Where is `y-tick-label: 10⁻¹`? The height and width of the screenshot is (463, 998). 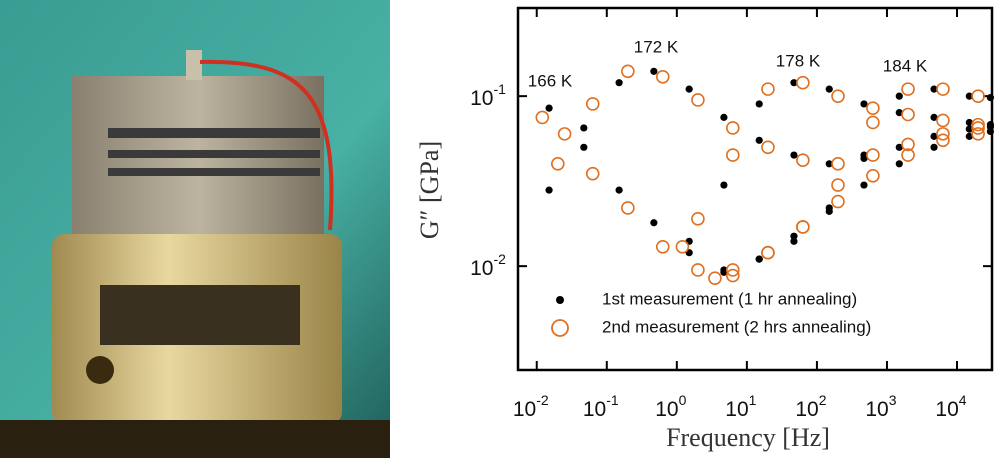 y-tick-label: 10⁻¹ is located at coordinates (488, 95).